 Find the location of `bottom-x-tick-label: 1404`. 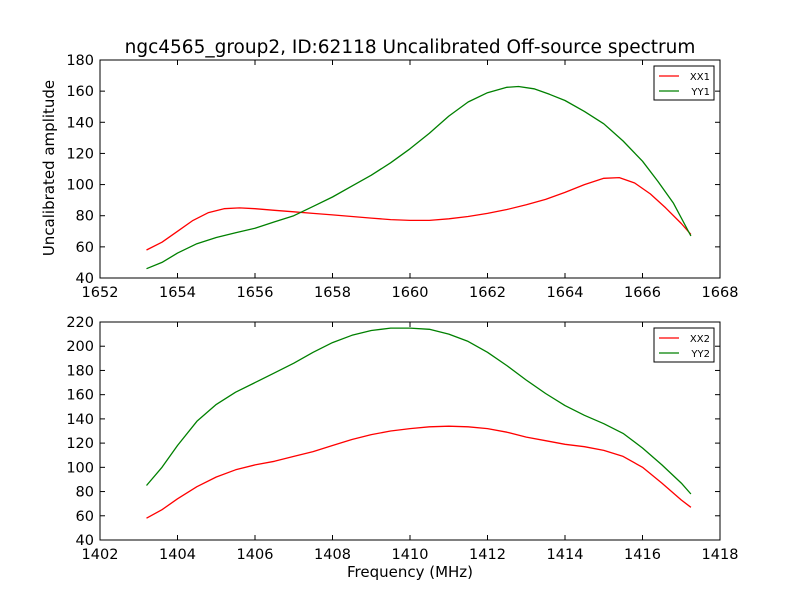

bottom-x-tick-label: 1404 is located at coordinates (177, 555).